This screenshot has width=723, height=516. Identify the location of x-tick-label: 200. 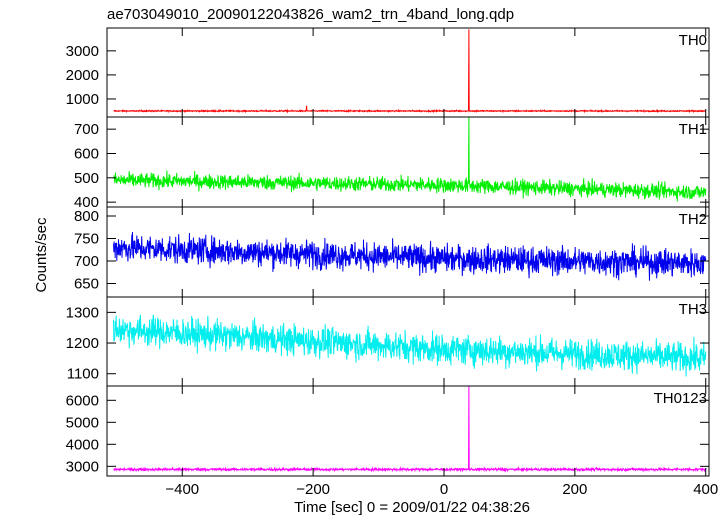
(574, 489).